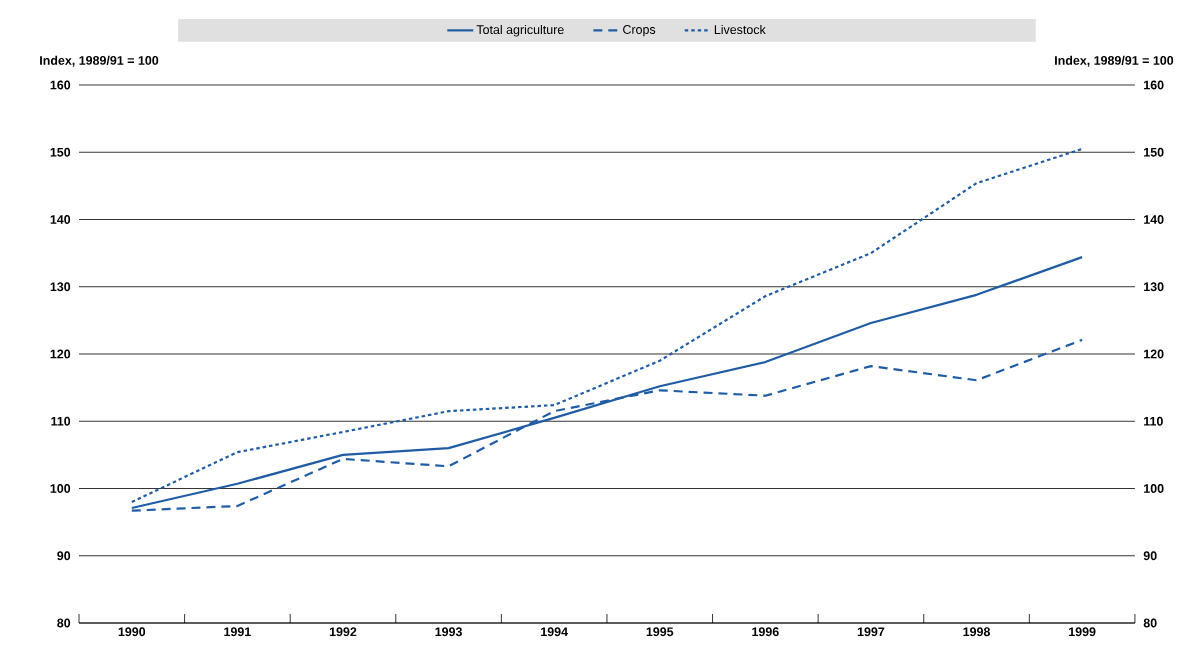  I want to click on legend-label: Crops, so click(639, 31).